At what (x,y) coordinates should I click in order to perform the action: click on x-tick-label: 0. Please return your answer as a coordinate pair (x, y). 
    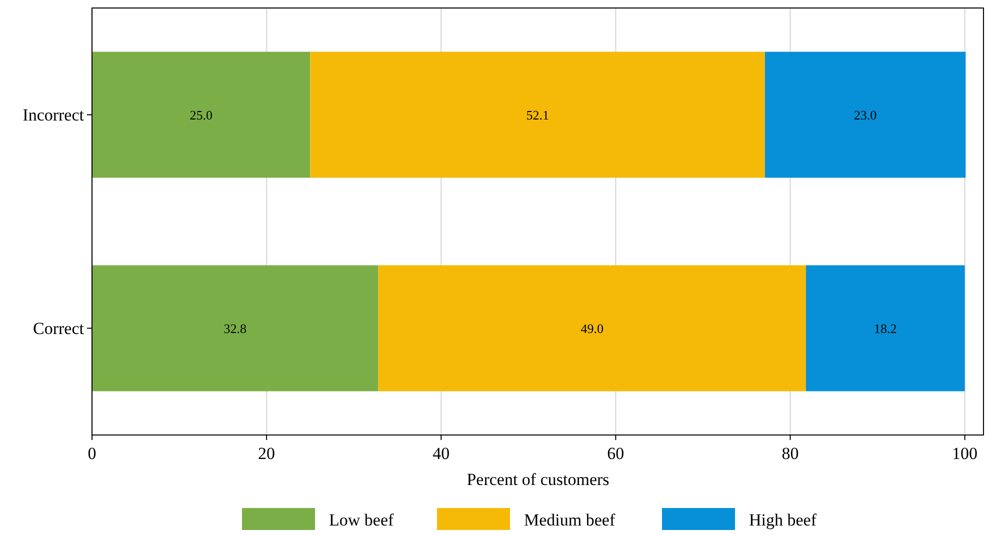
    Looking at the image, I should click on (92, 453).